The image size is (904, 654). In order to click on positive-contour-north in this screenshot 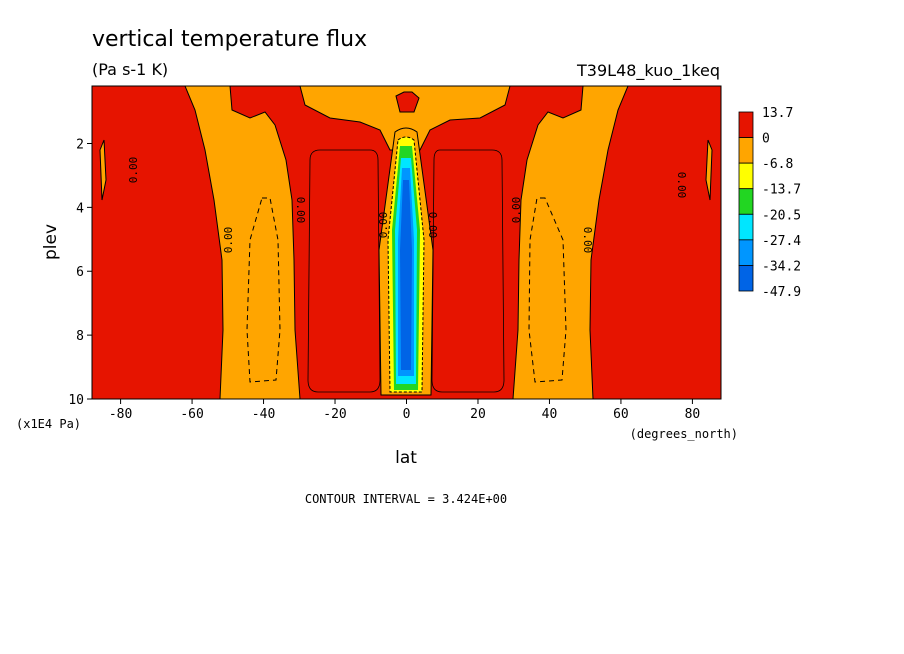, I will do `click(468, 271)`.